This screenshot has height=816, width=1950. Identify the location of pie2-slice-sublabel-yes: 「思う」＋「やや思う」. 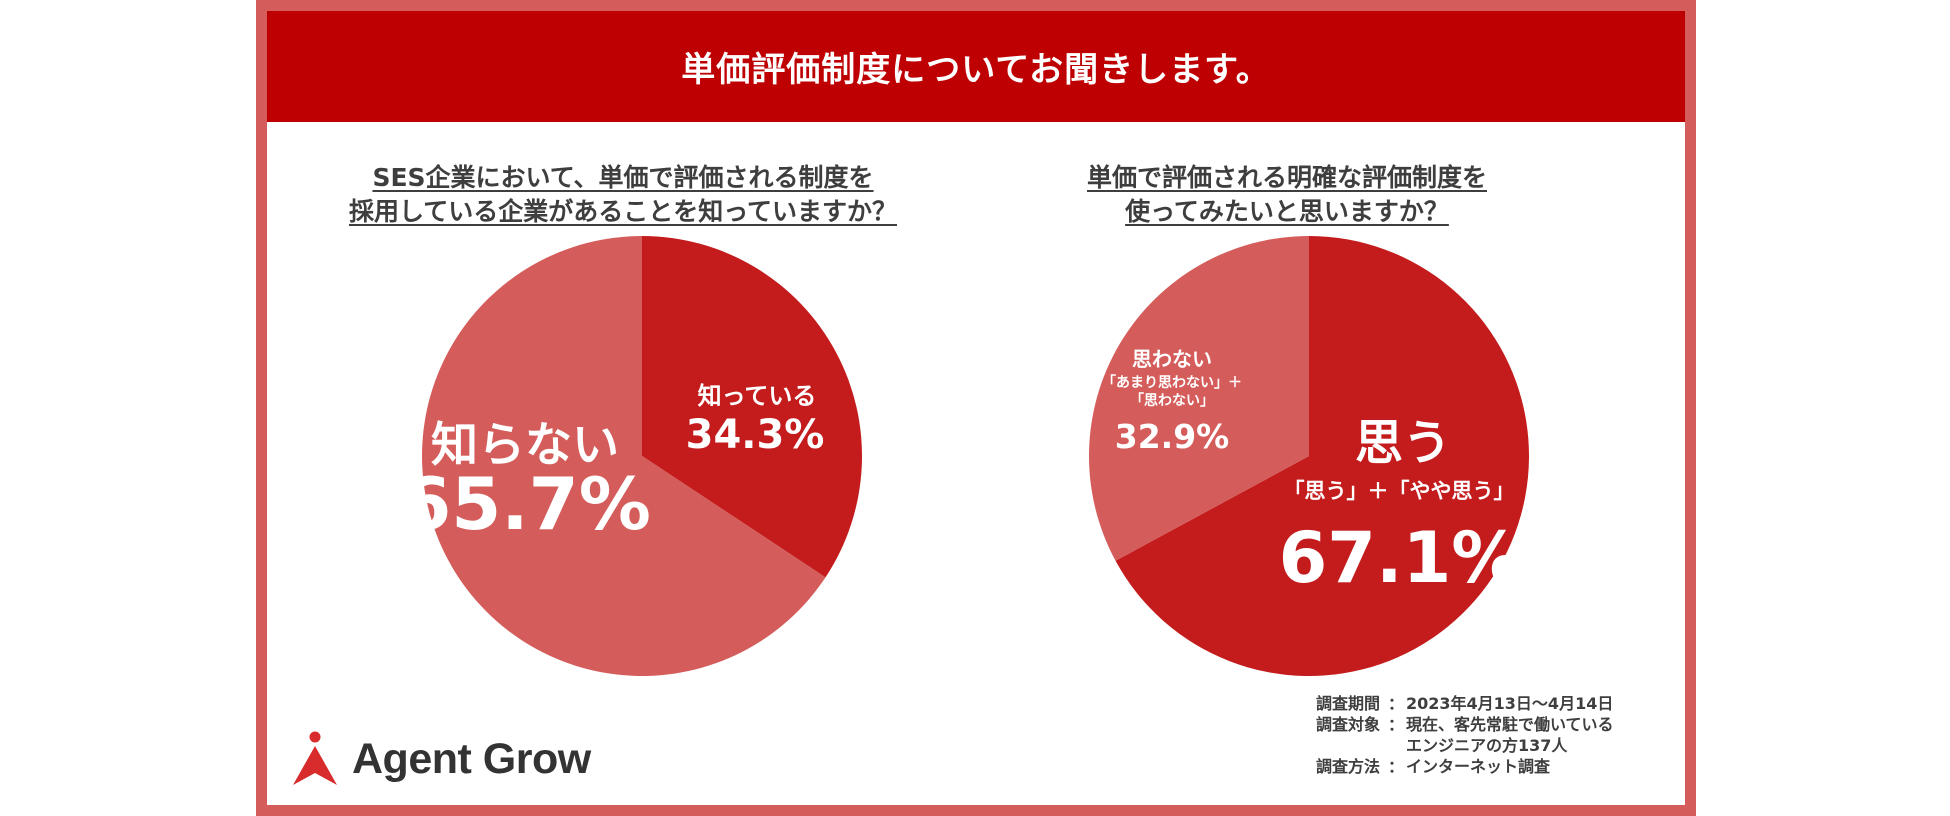
(1399, 491).